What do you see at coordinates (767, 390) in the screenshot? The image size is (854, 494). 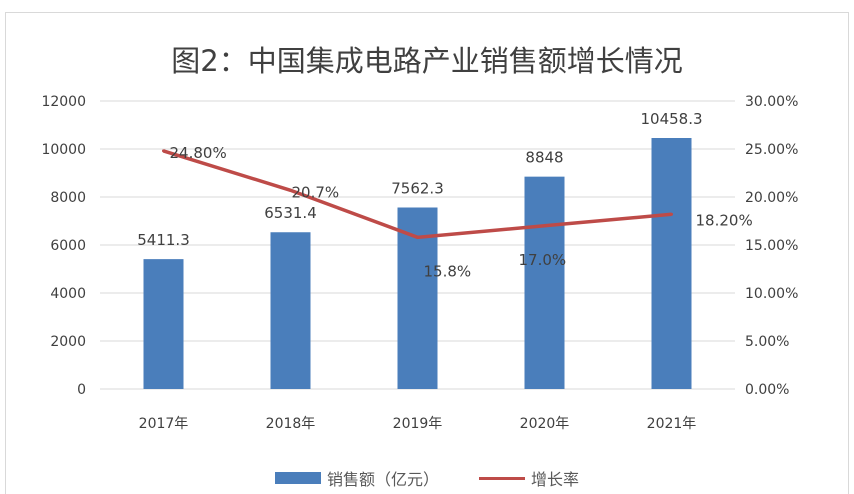 I see `y-right-tick-label: 0.00%` at bounding box center [767, 390].